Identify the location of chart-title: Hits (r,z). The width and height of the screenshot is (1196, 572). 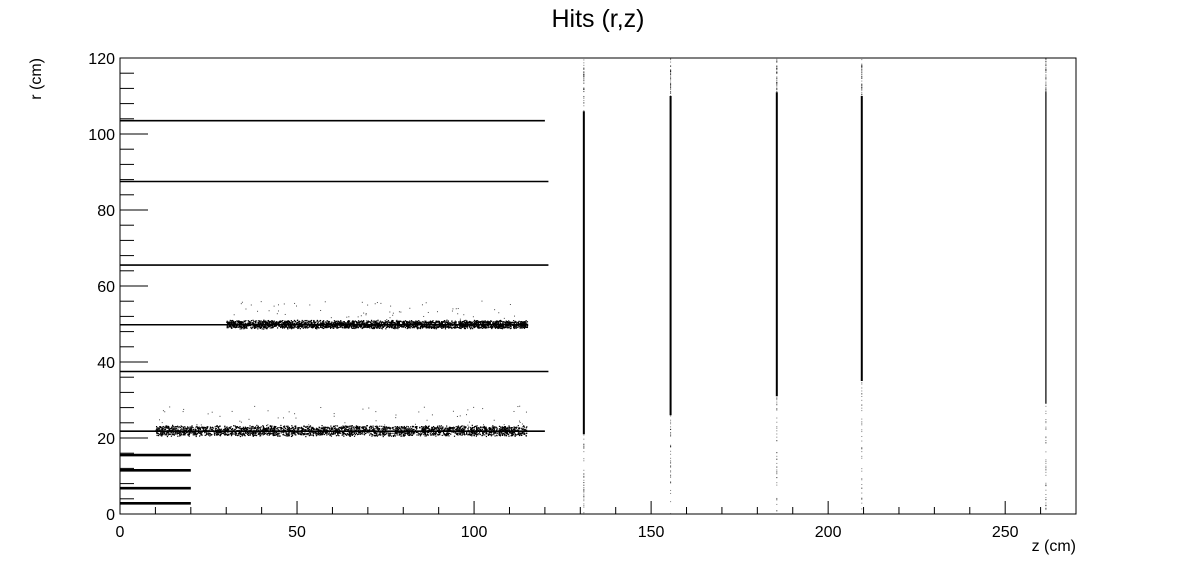
(597, 19).